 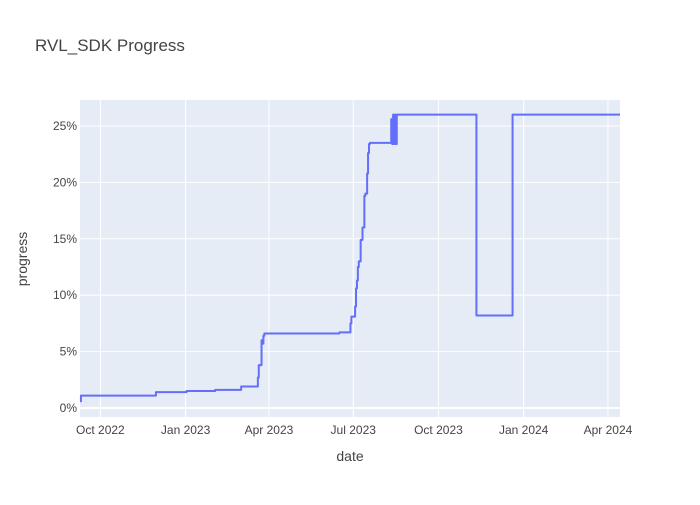 I want to click on y-tick-label: 0%, so click(x=69, y=408).